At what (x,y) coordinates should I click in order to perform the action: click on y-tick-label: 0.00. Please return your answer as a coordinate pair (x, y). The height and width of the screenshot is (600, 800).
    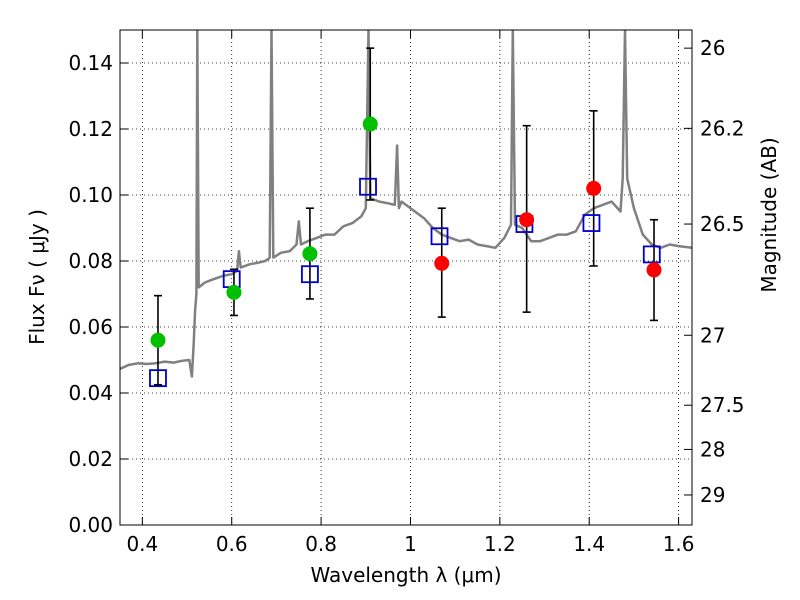
    Looking at the image, I should click on (90, 525).